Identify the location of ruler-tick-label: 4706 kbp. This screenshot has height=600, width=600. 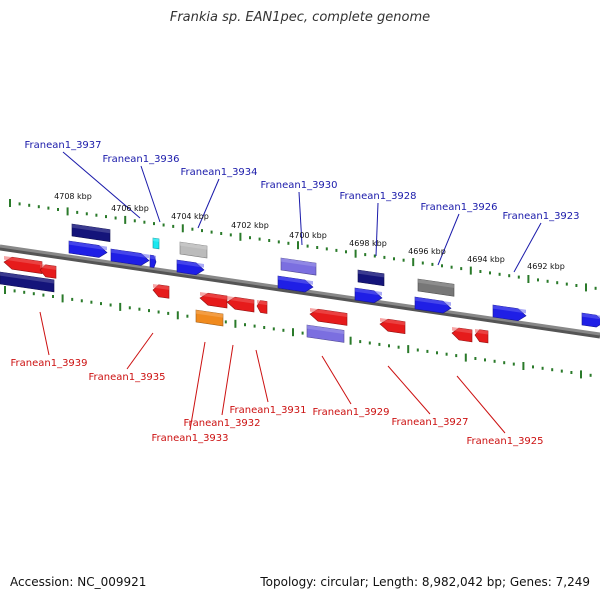
(130, 208).